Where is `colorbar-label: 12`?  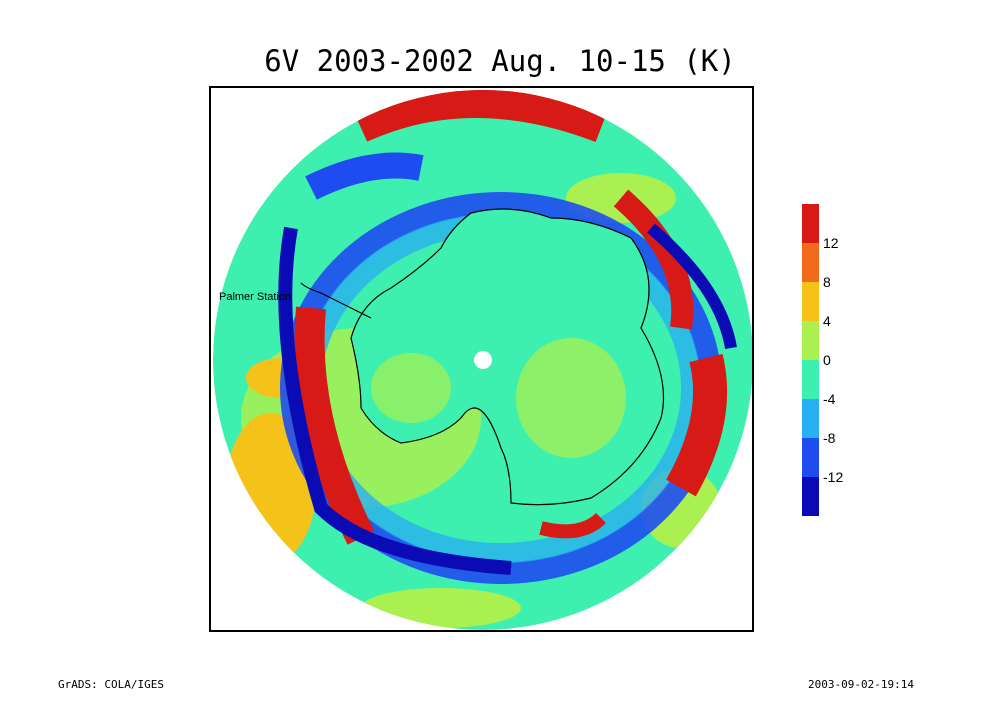 colorbar-label: 12 is located at coordinates (831, 243).